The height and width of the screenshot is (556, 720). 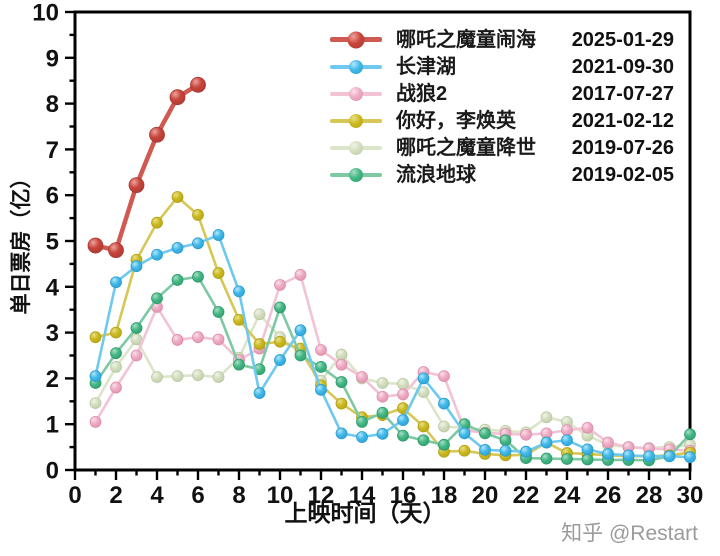 I want to click on data-point-zhanlang2-day6, so click(x=198, y=337).